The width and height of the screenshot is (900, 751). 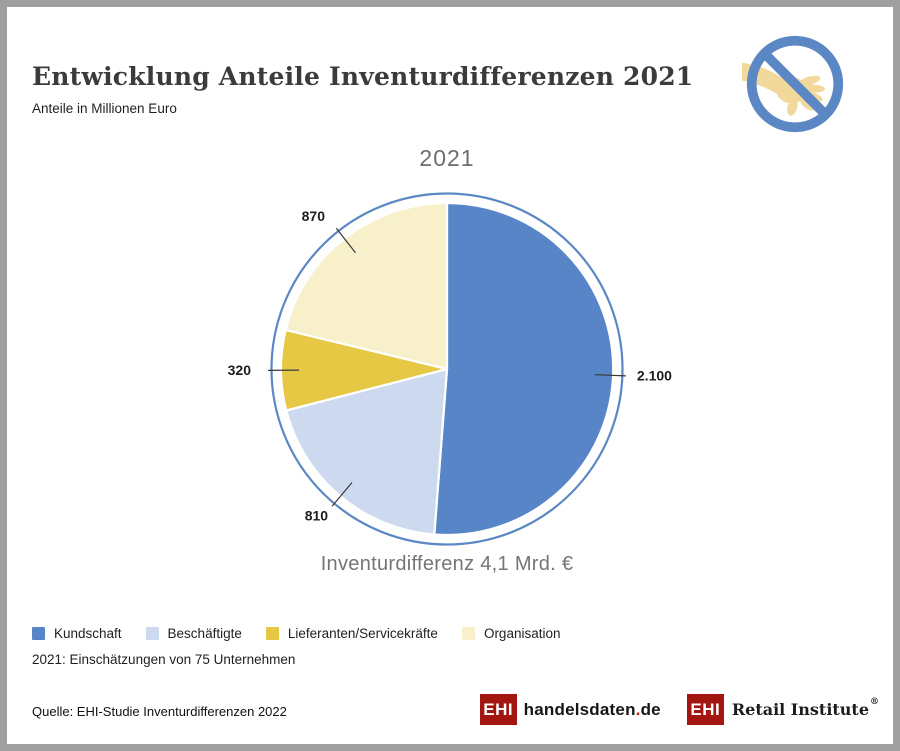 I want to click on page-subtitle: Anteile in Millionen Euro, so click(x=104, y=108).